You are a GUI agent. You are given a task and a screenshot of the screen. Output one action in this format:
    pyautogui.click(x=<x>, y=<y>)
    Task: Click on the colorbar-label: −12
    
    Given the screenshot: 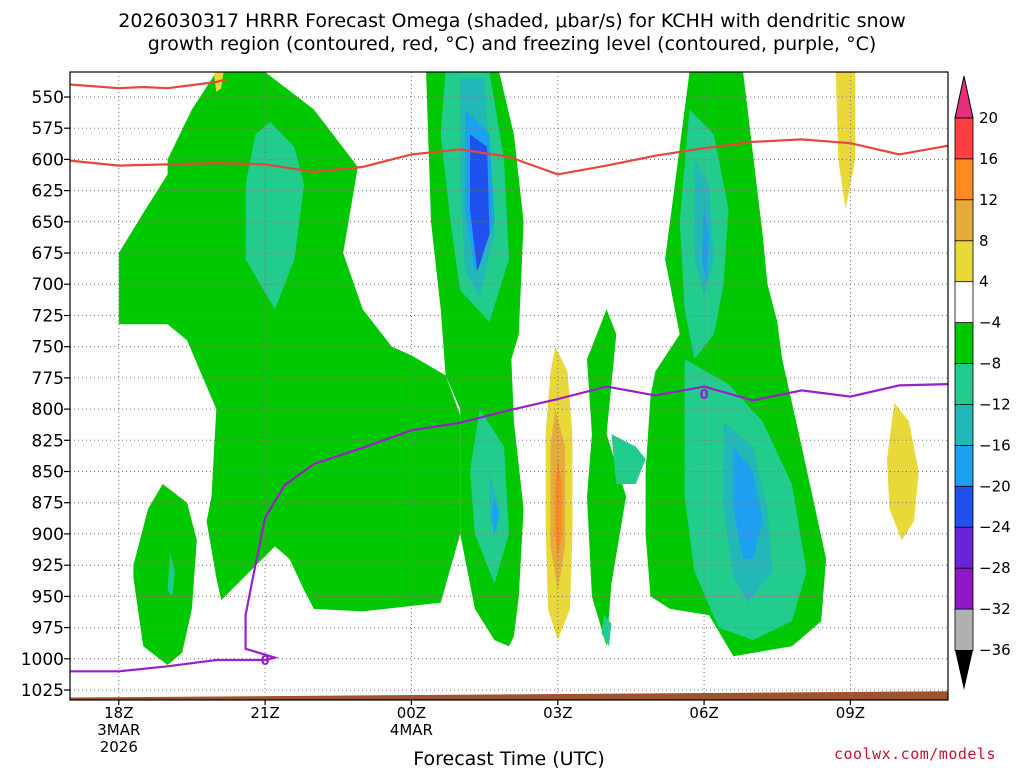 What is the action you would take?
    pyautogui.click(x=995, y=405)
    